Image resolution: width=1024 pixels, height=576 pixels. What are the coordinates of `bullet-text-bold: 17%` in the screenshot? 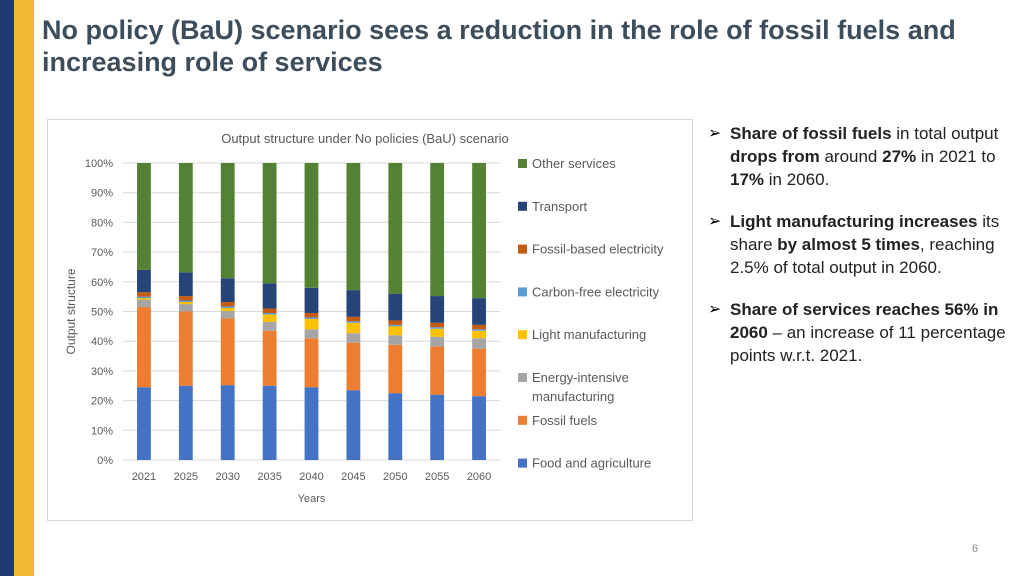 It's located at (747, 179).